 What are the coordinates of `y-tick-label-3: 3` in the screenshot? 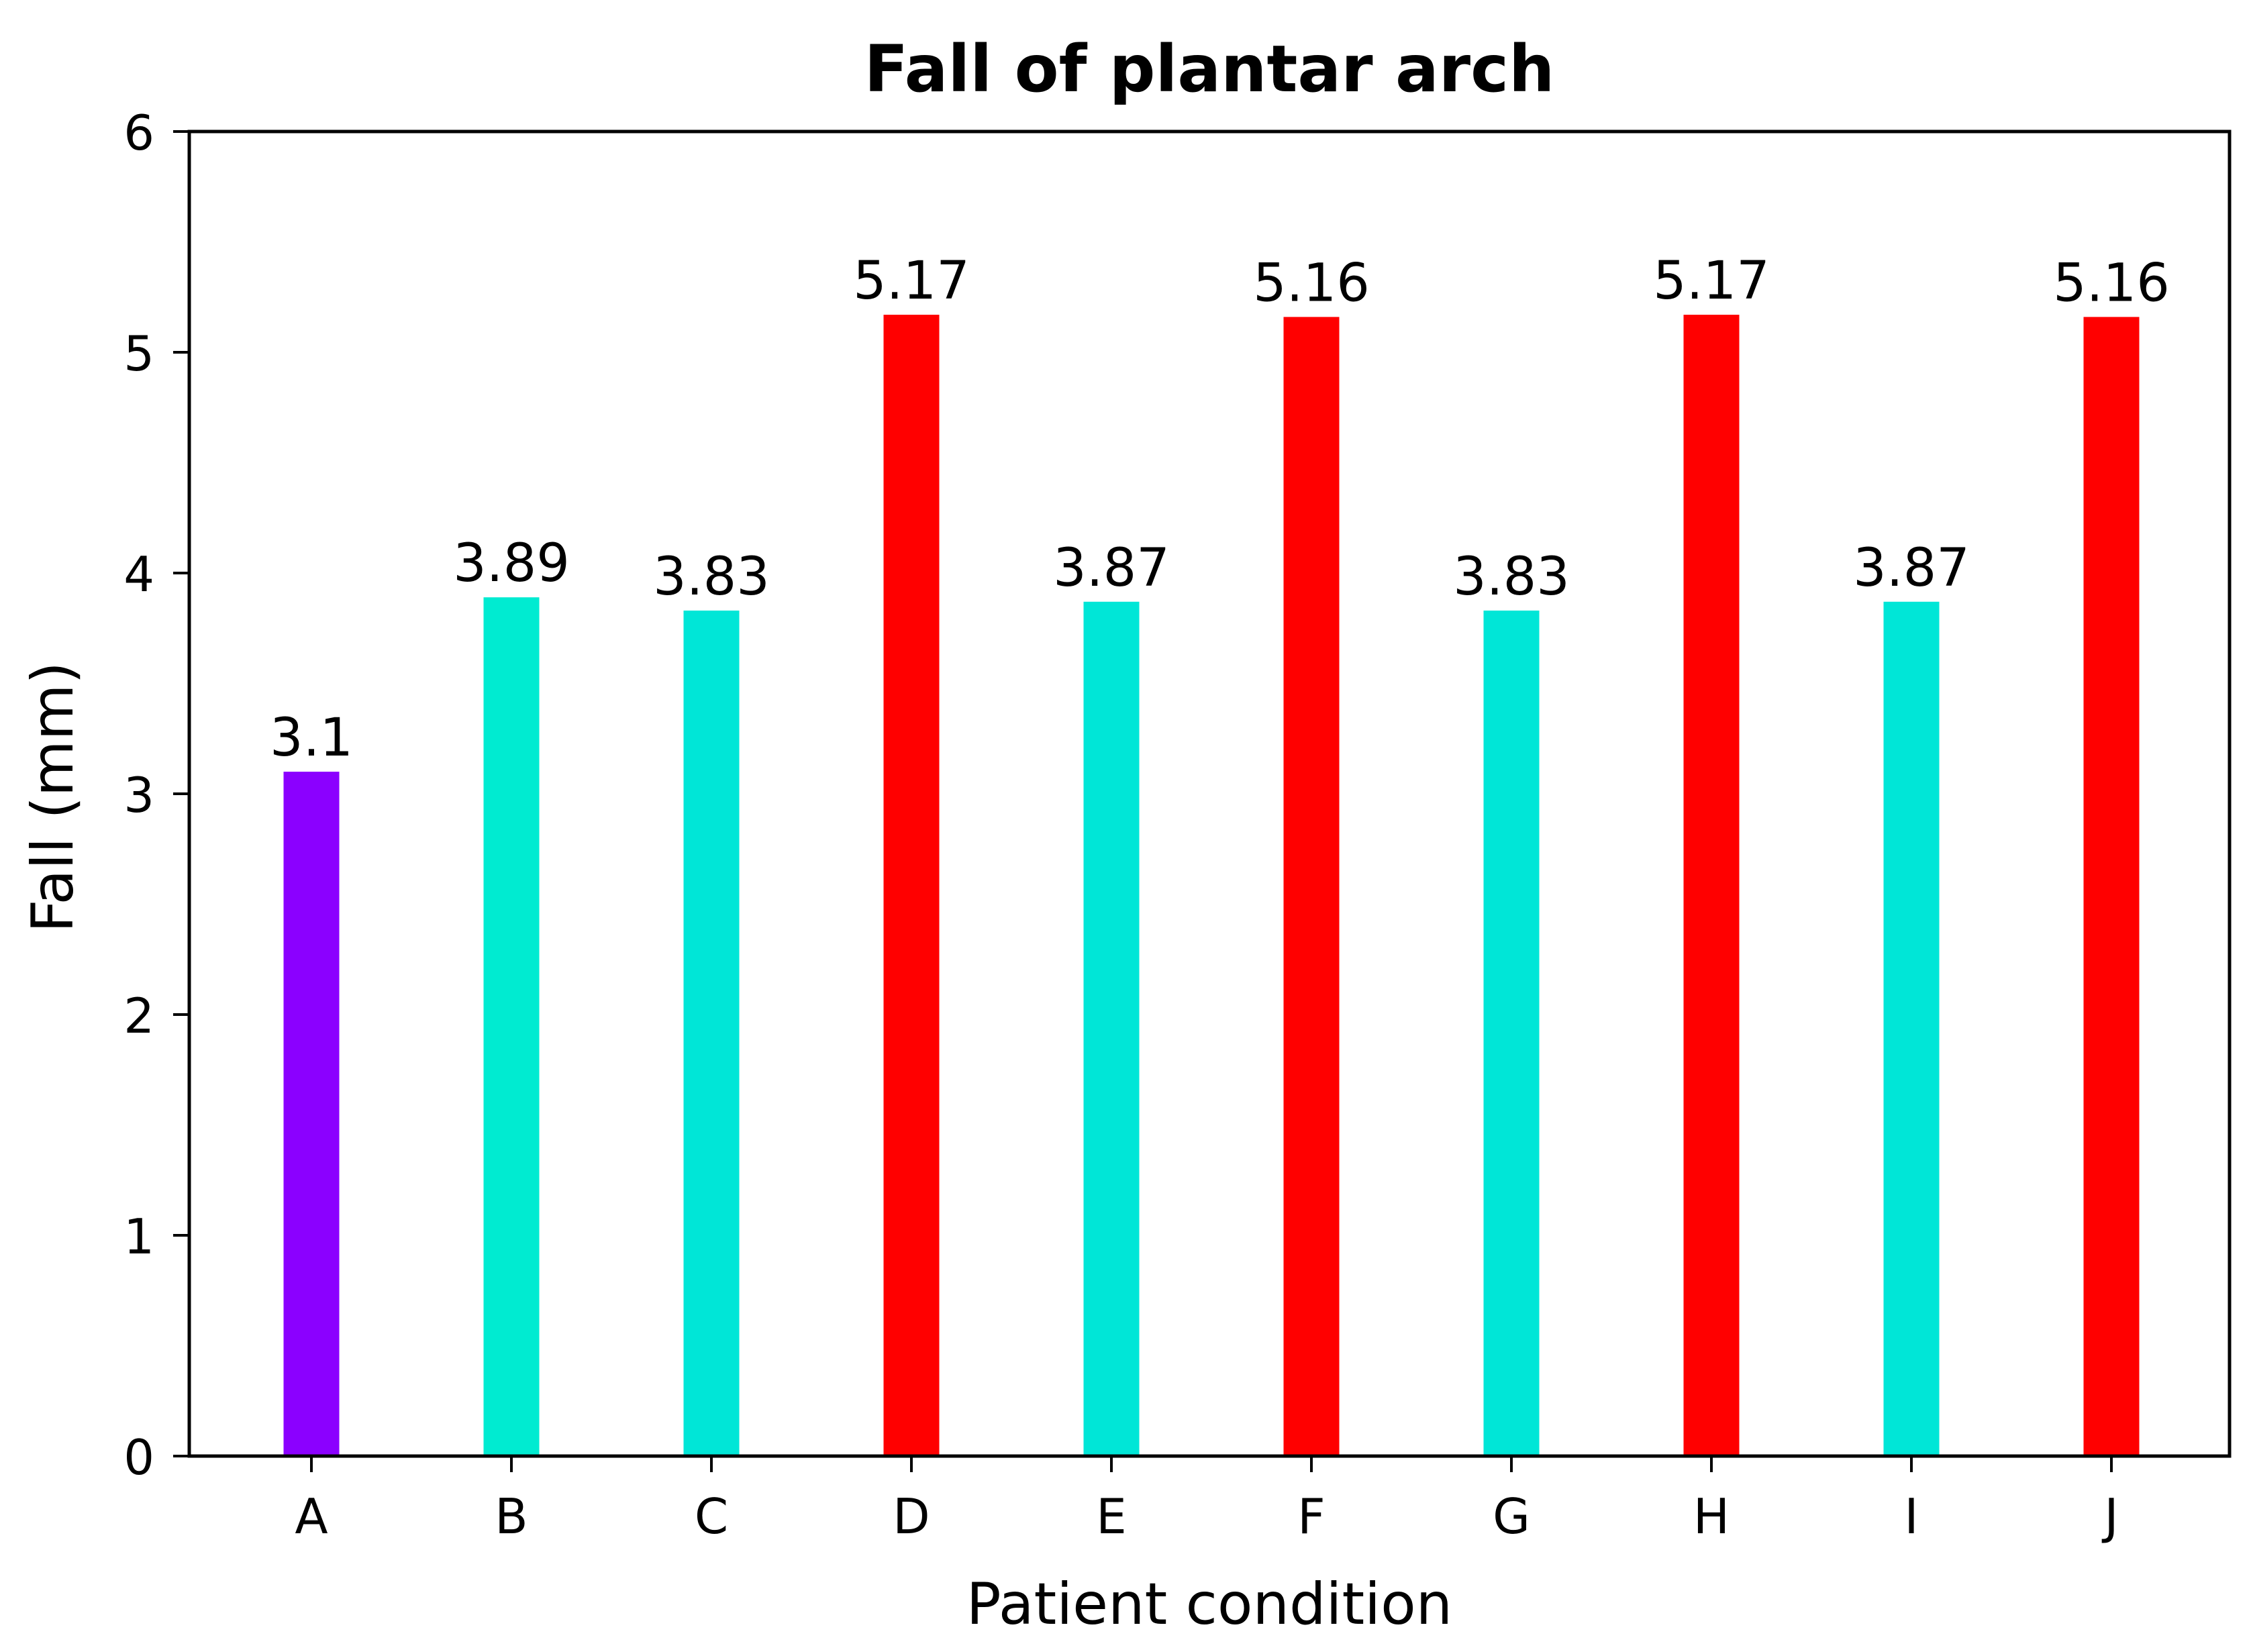 It's located at (139, 795).